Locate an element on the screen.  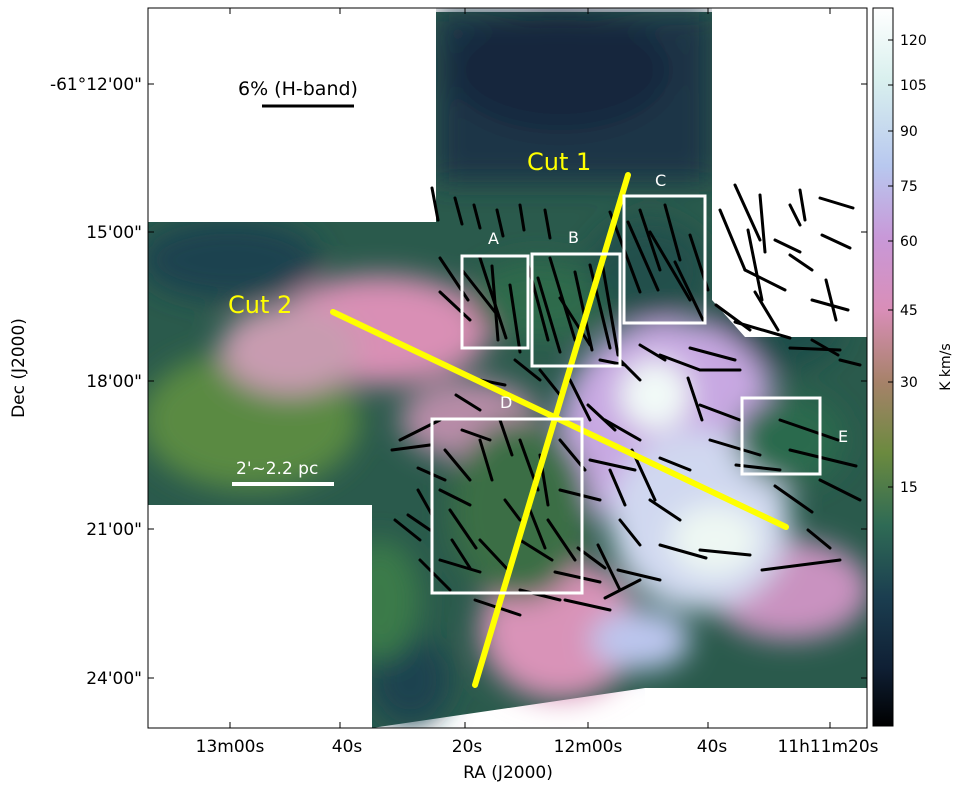
x-tick-label: 13m00s is located at coordinates (230, 747).